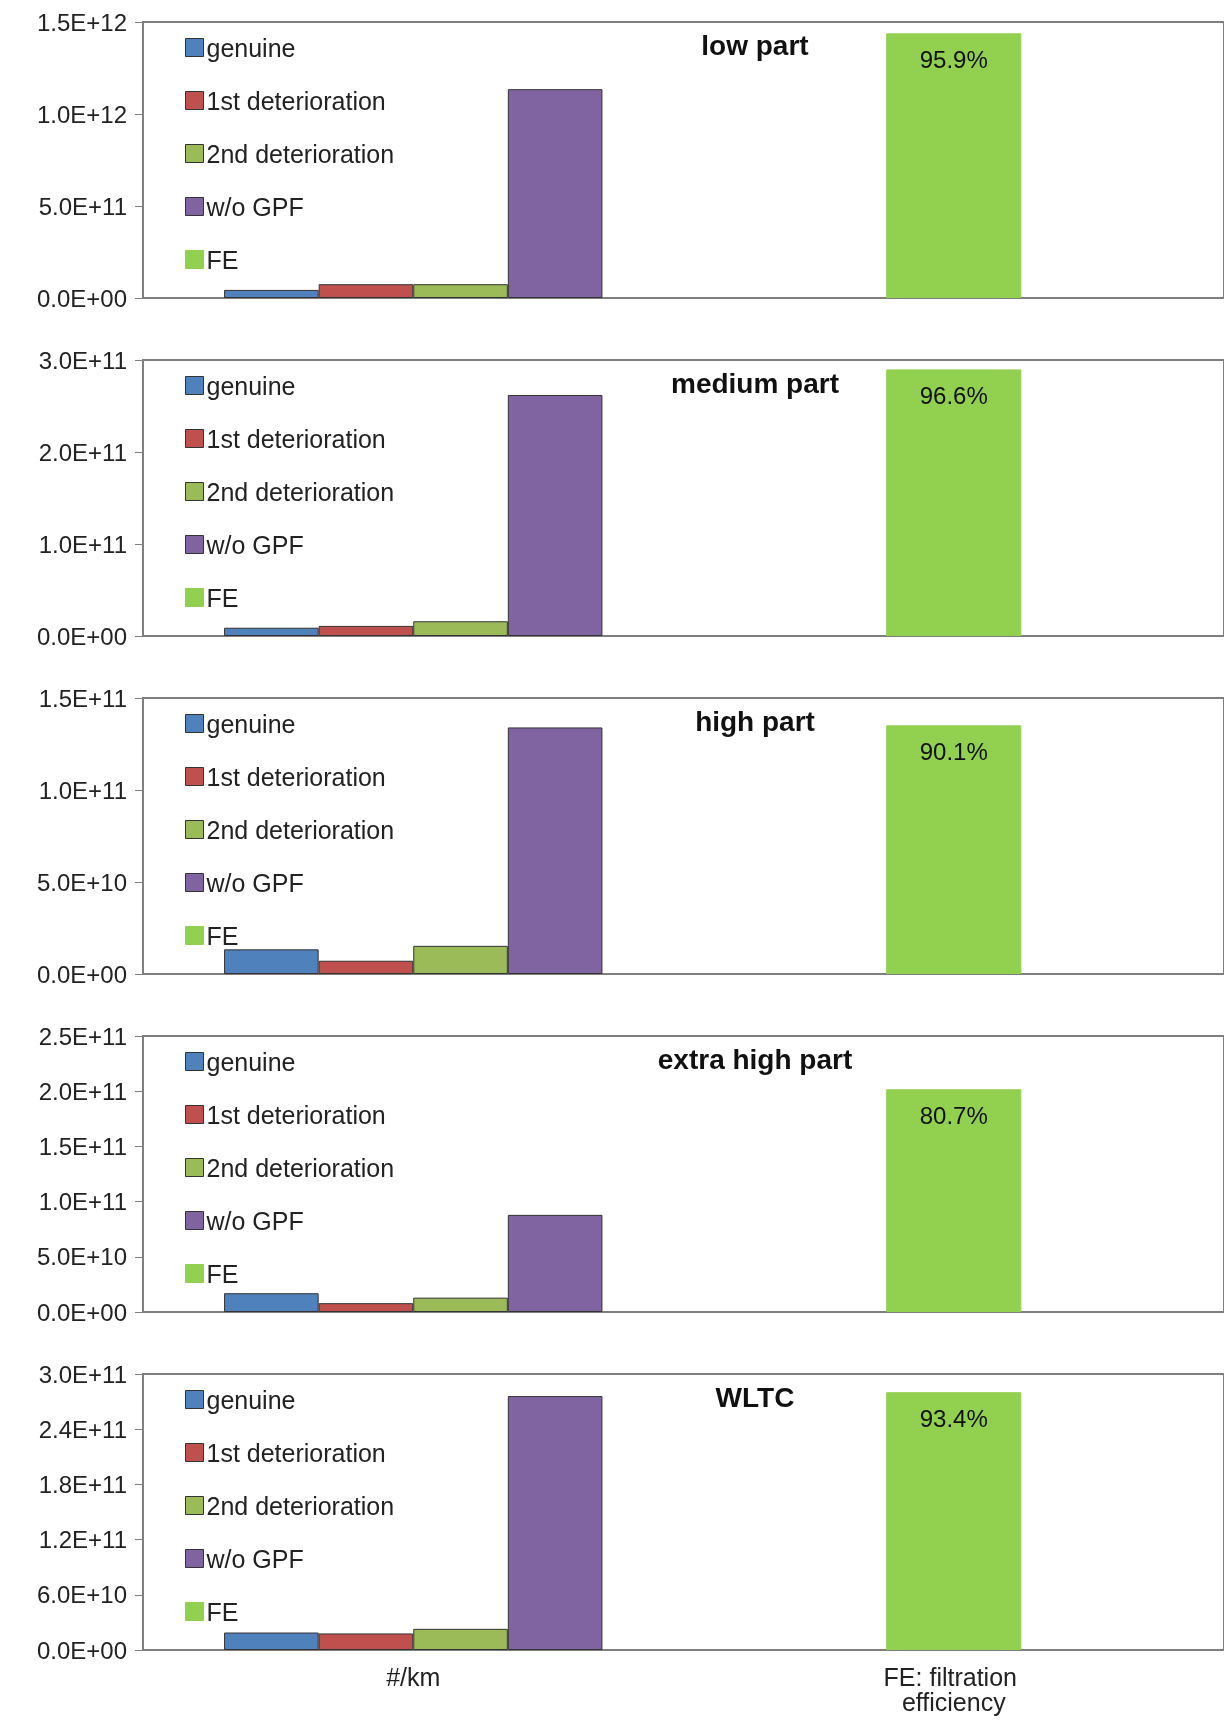 This screenshot has height=1732, width=1224. Describe the element at coordinates (953, 59) in the screenshot. I see `data-label: 95.9%` at that location.